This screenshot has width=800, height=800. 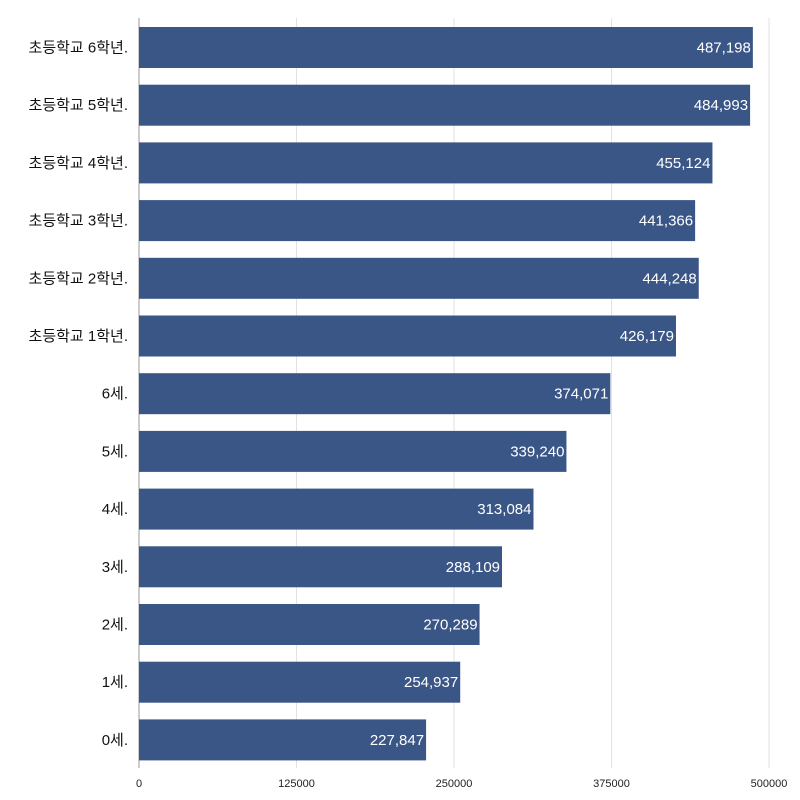 I want to click on category-label: 6세., so click(x=115, y=394).